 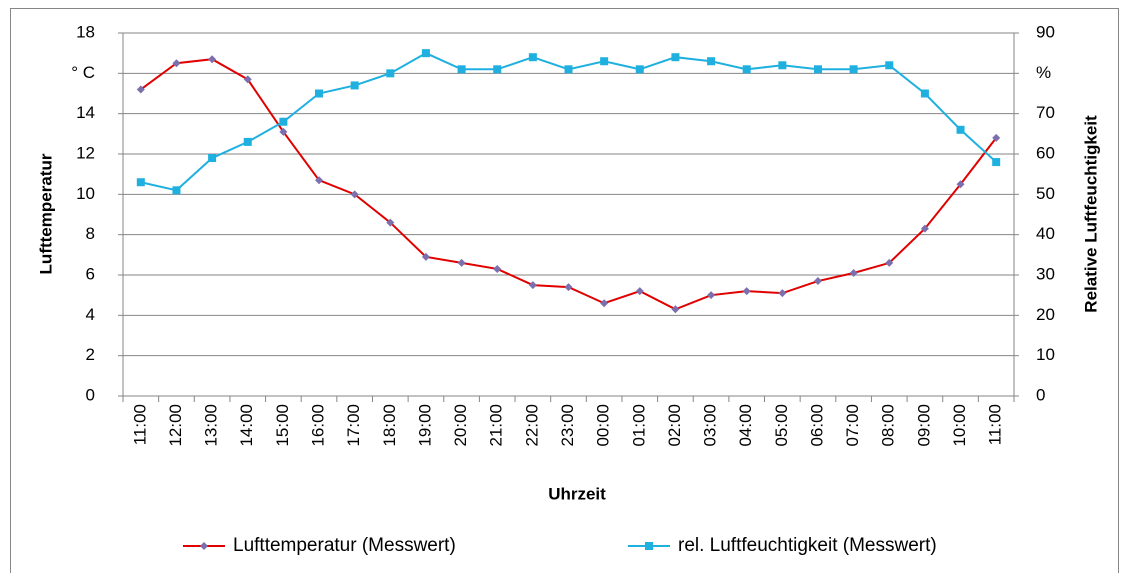 I want to click on x-tick-label: 07:00, so click(x=852, y=425).